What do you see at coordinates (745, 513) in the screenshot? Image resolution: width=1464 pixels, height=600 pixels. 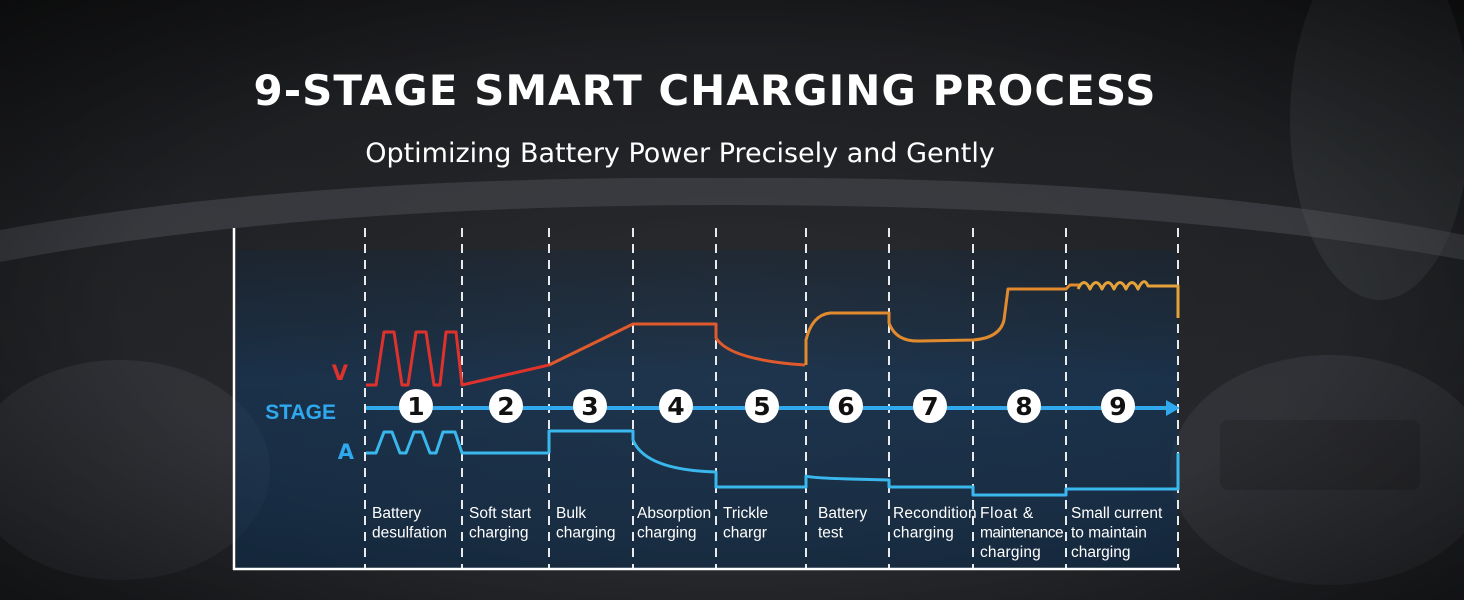 I see `stage-5-label-line: Trickle` at bounding box center [745, 513].